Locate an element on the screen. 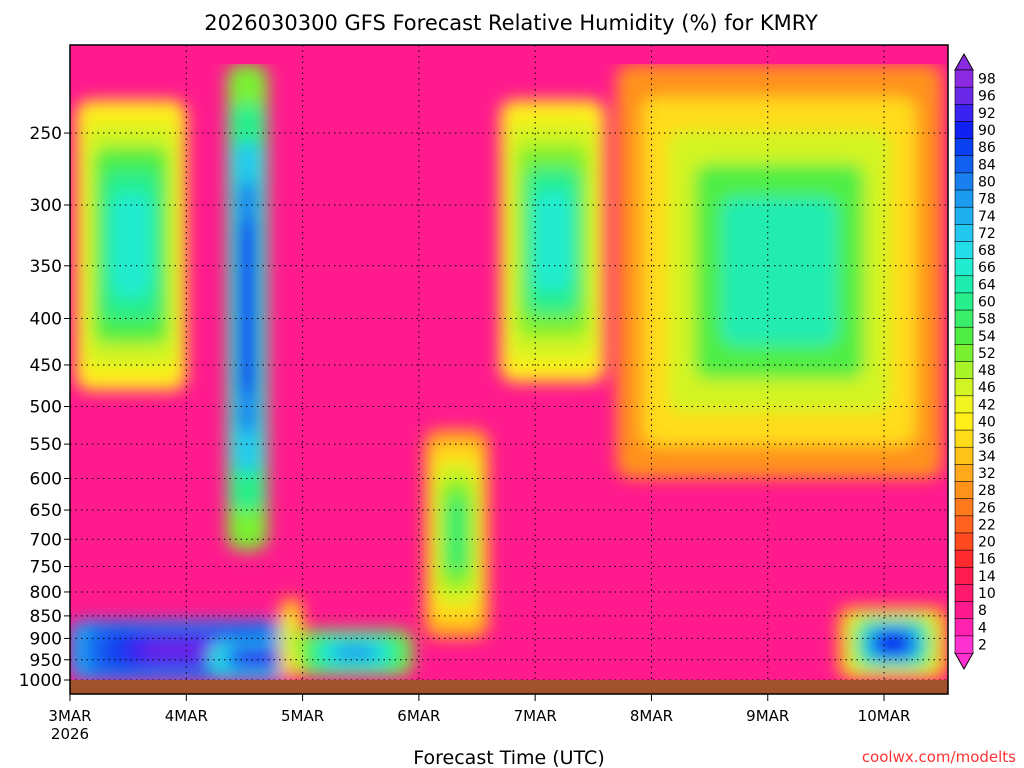 This screenshot has height=768, width=1024. x-tick-label-3MAR: 3MAR is located at coordinates (69, 716).